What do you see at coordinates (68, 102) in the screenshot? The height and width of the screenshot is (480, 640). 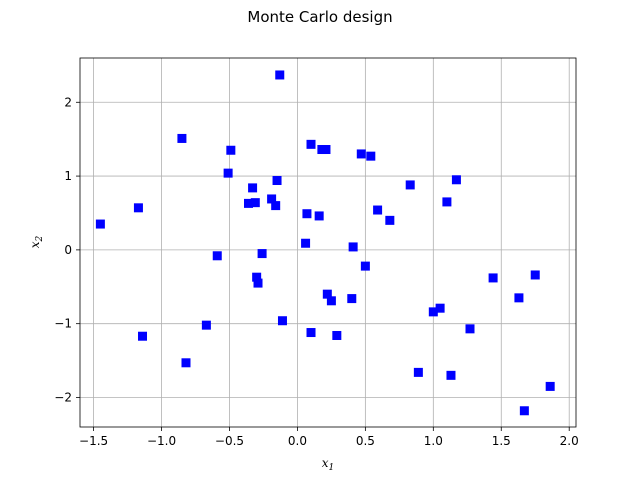 I see `y-tick-label: 2` at bounding box center [68, 102].